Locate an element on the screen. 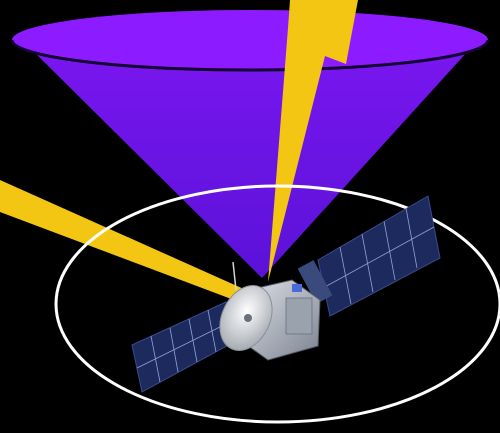 This screenshot has width=500, height=433. cone-rim-shadow is located at coordinates (250, 55).